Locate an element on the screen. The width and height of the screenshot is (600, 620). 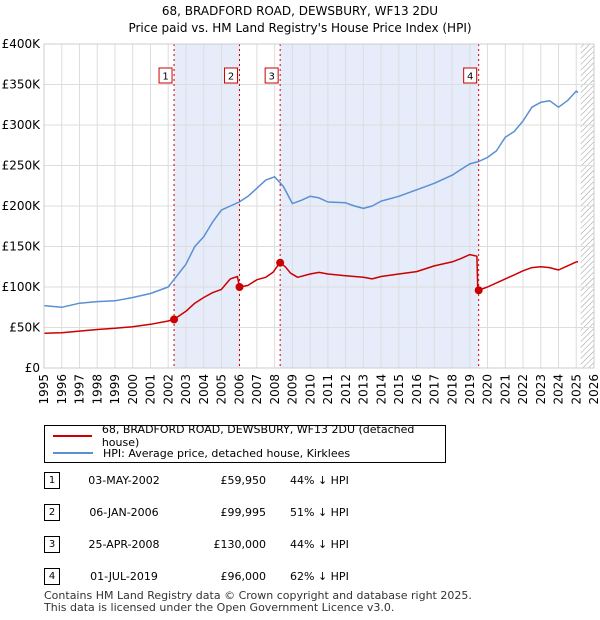
x-tick-label: 2001 is located at coordinates (151, 389).